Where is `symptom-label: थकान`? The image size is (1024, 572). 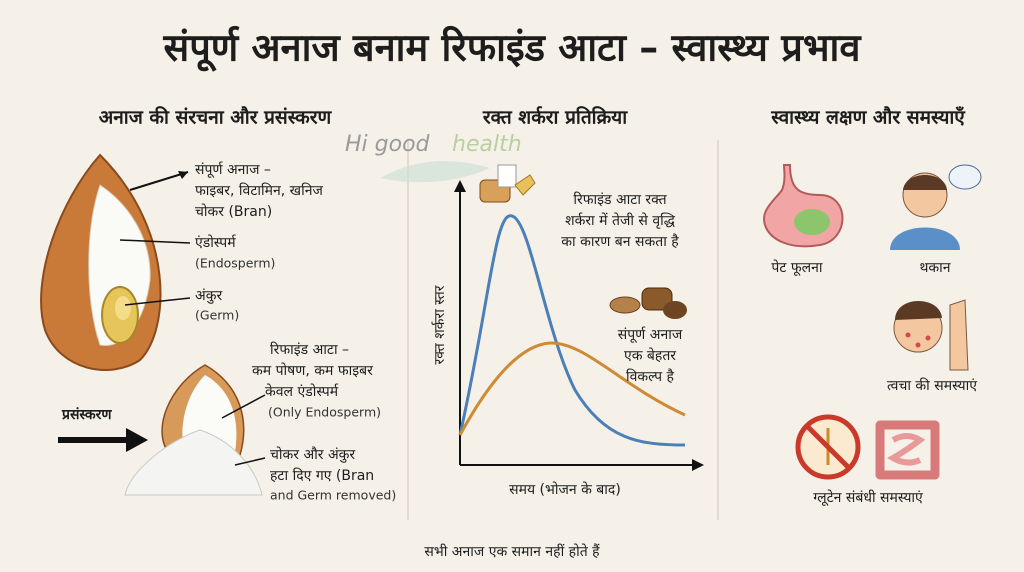
symptom-label: थकान is located at coordinates (934, 268).